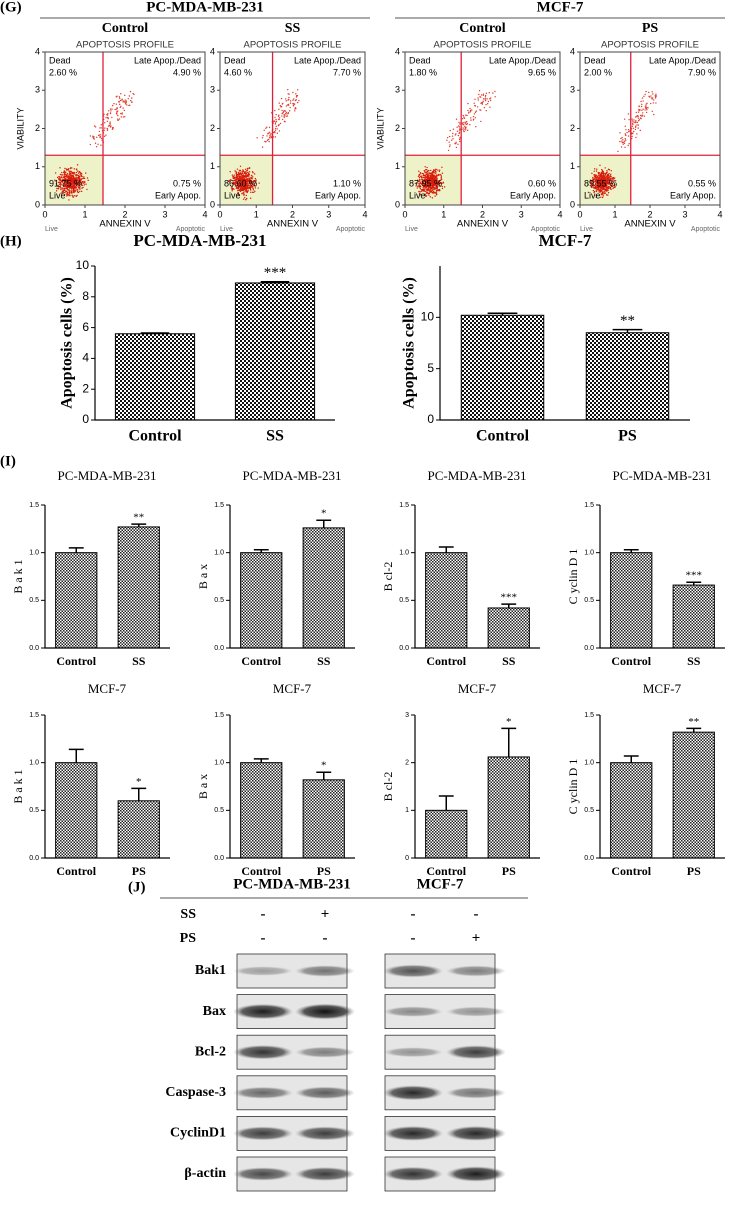  I want to click on y-tick-label: 3, so click(397, 90).